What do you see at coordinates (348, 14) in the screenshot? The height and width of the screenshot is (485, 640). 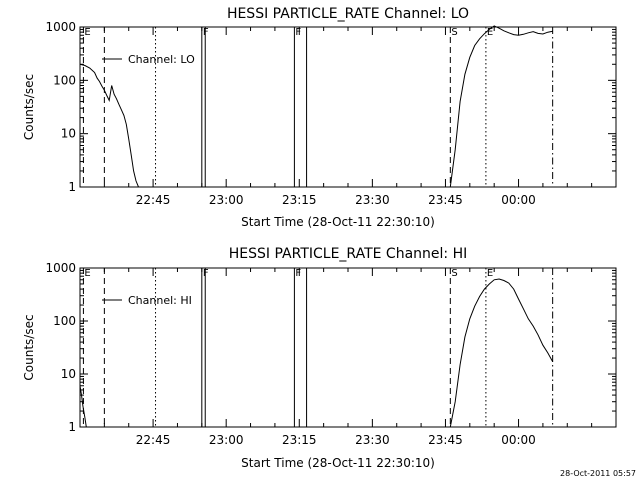 I see `chart-title: HESSI PARTICLE_RATE Channel: LO` at bounding box center [348, 14].